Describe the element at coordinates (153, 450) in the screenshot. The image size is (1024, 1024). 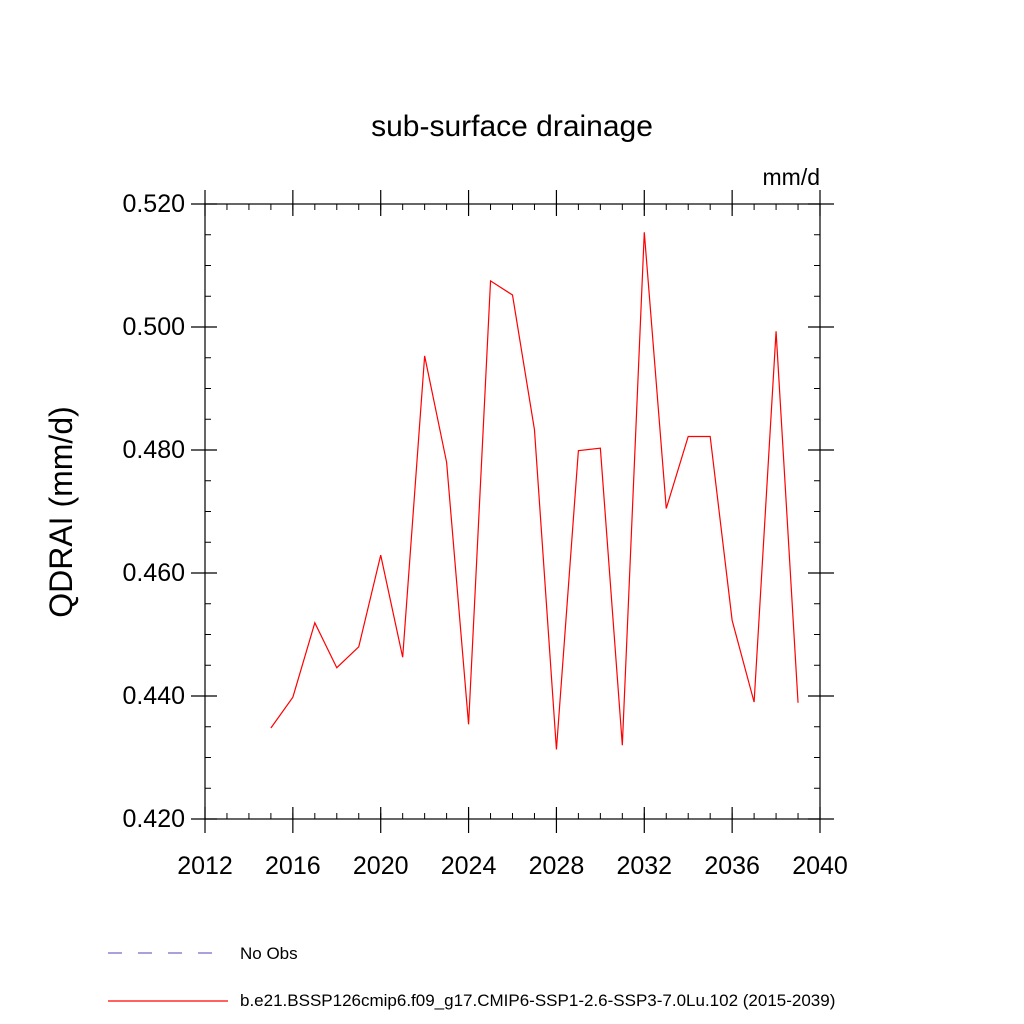
I see `y-tick-label: 0.480` at that location.